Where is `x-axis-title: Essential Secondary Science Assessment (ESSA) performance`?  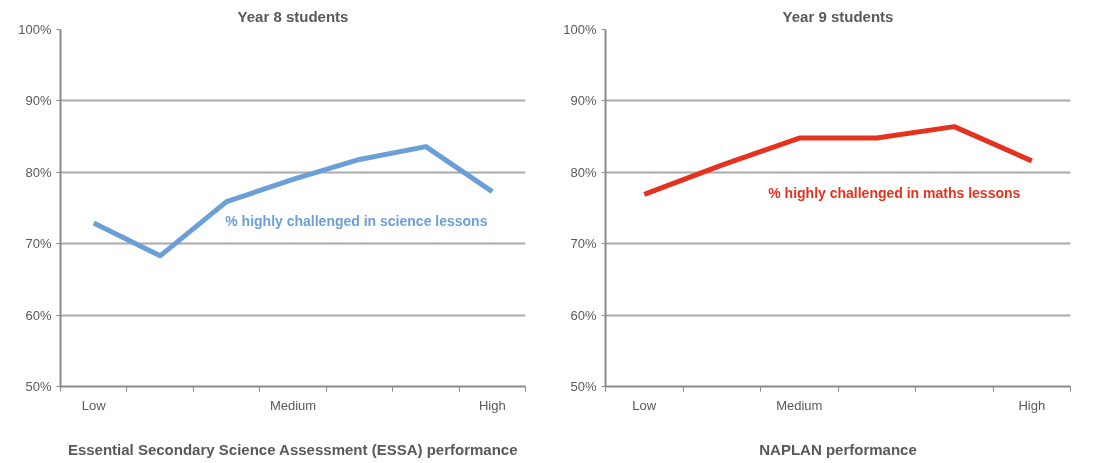
x-axis-title: Essential Secondary Science Assessment (ESSA) performance is located at coordinates (292, 449).